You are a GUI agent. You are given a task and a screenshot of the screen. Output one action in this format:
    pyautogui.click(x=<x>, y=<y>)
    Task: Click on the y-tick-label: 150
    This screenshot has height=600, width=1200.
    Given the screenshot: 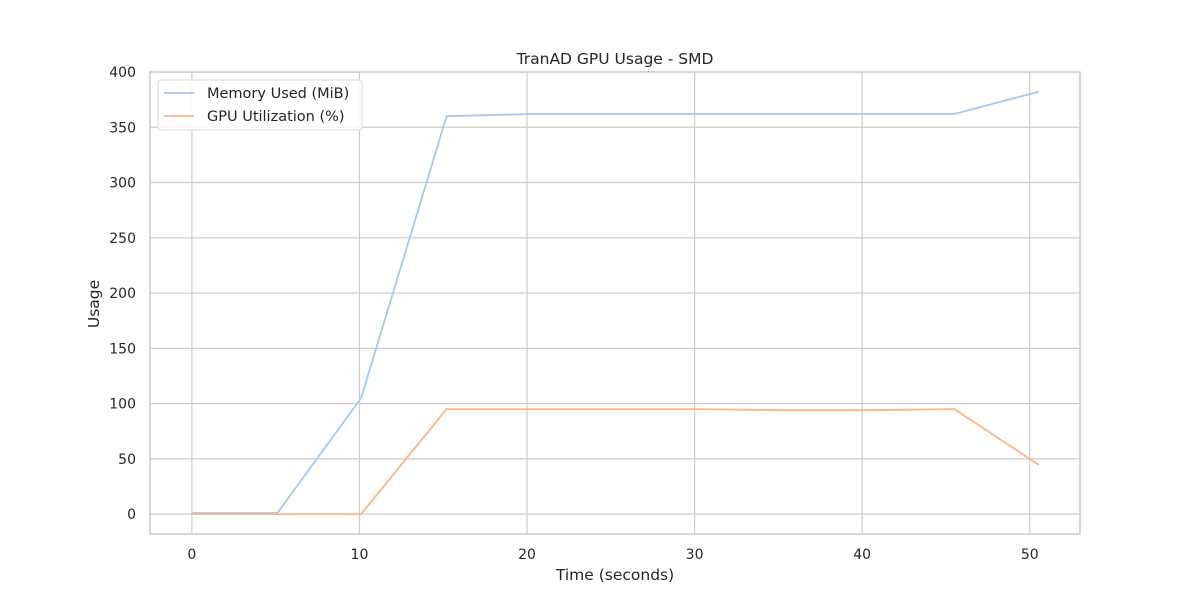 What is the action you would take?
    pyautogui.click(x=122, y=349)
    